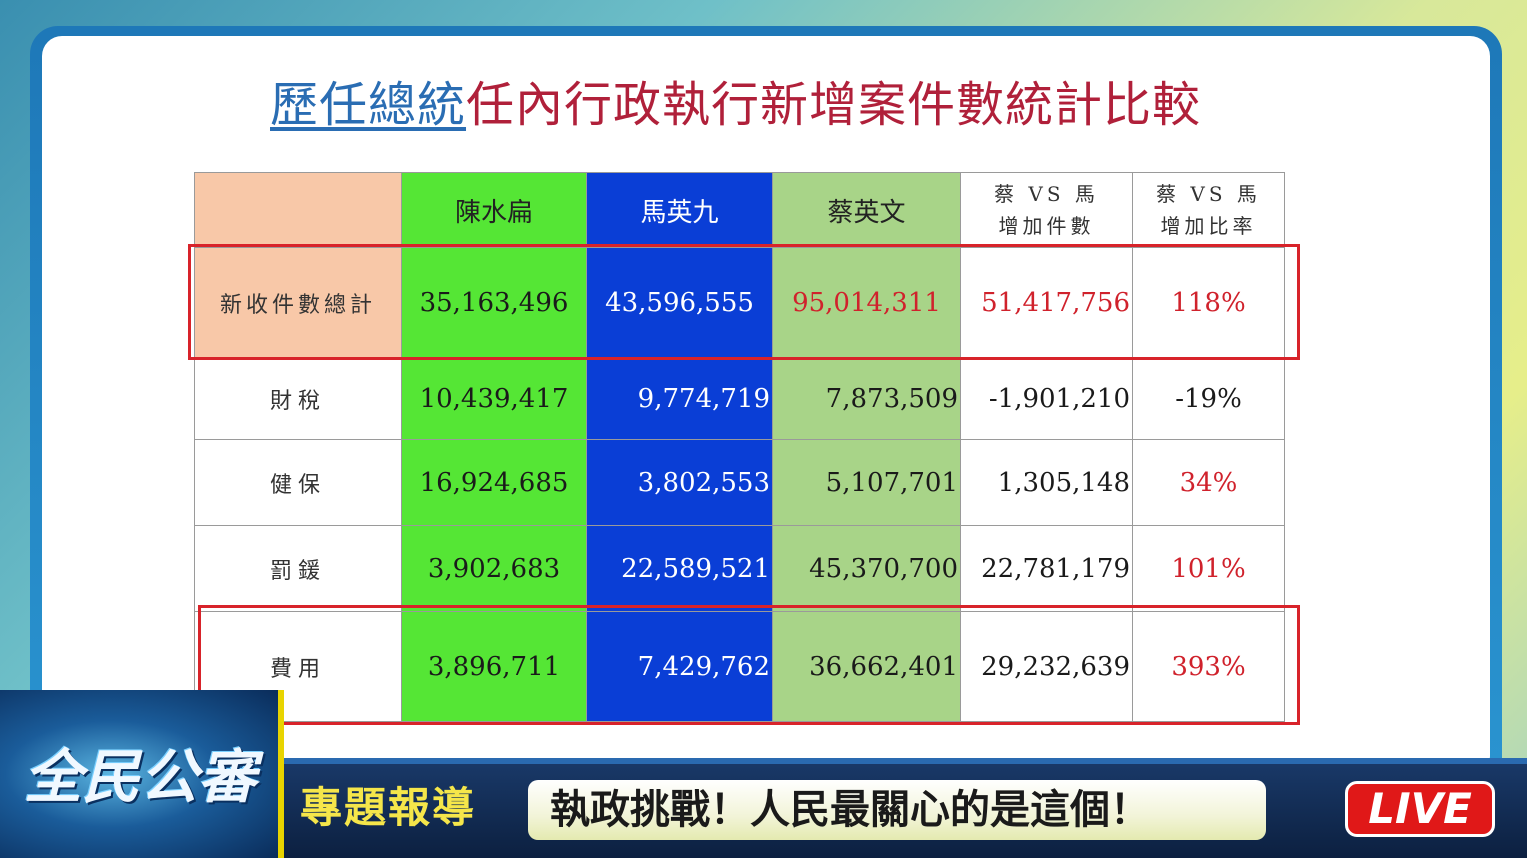 The height and width of the screenshot is (858, 1527). I want to click on cell-tsai: 7,873,509, so click(866, 398).